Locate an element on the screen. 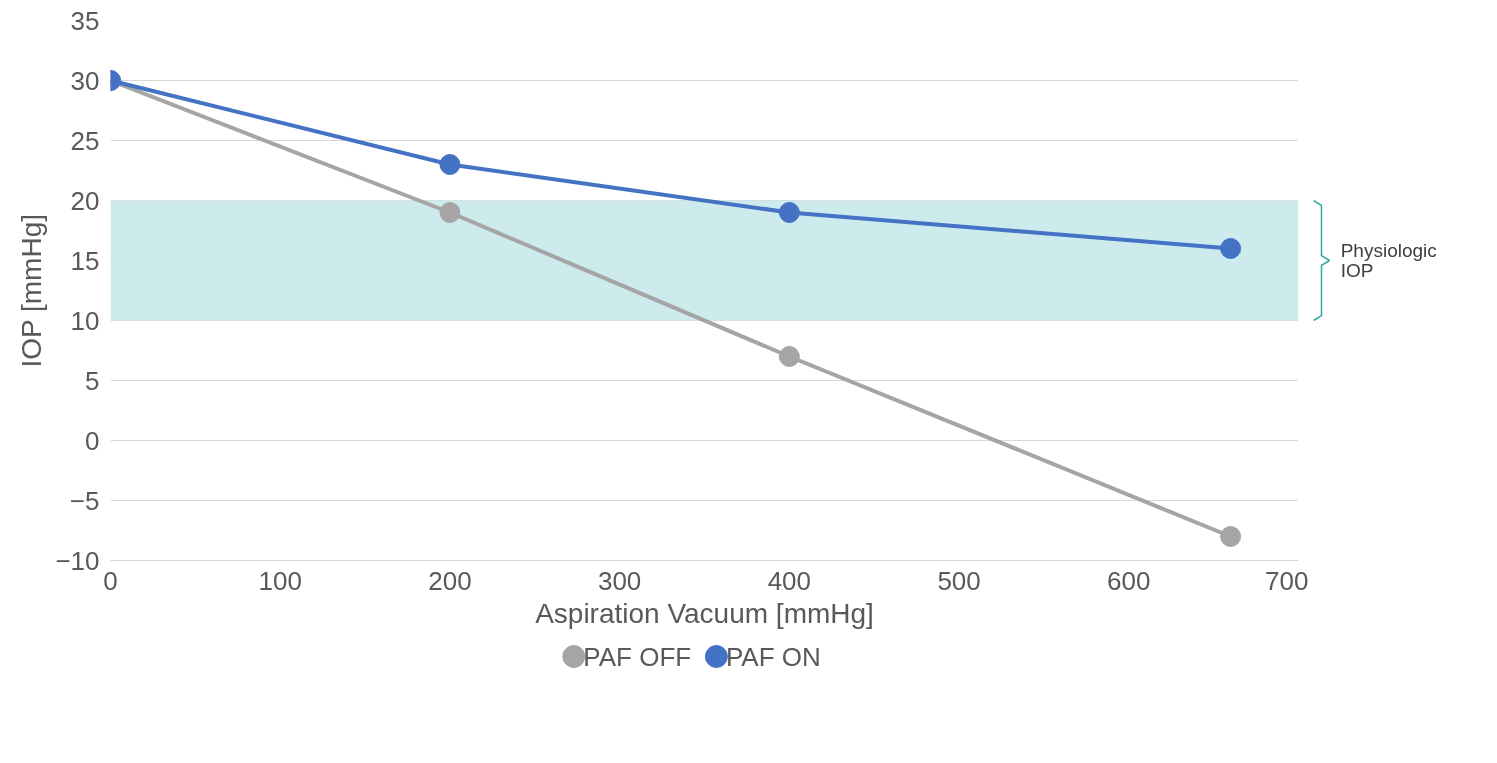  y-tick-label: 30 is located at coordinates (85, 80).